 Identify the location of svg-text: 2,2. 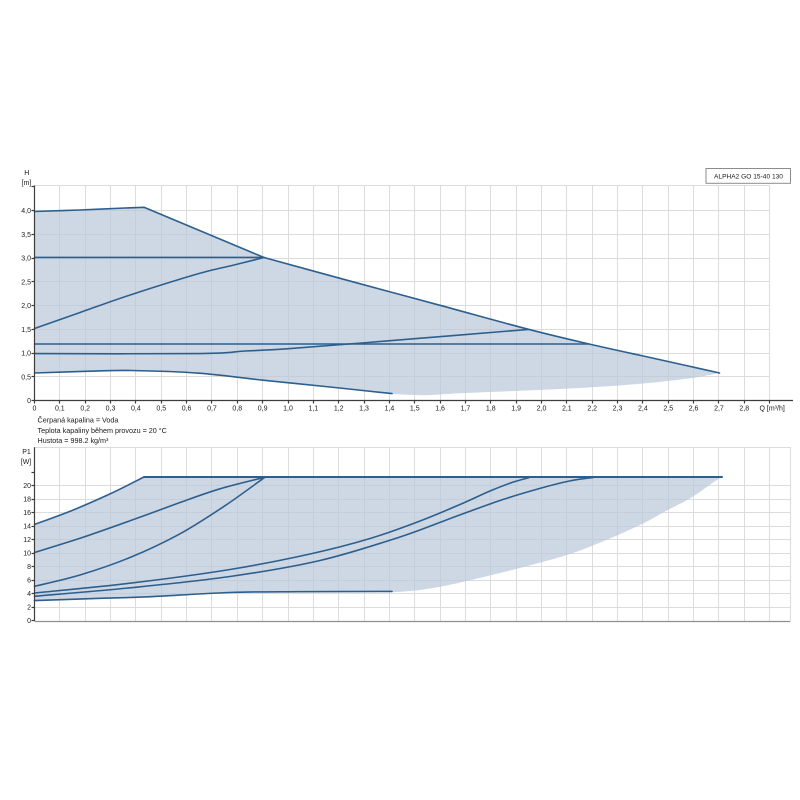
(592, 409).